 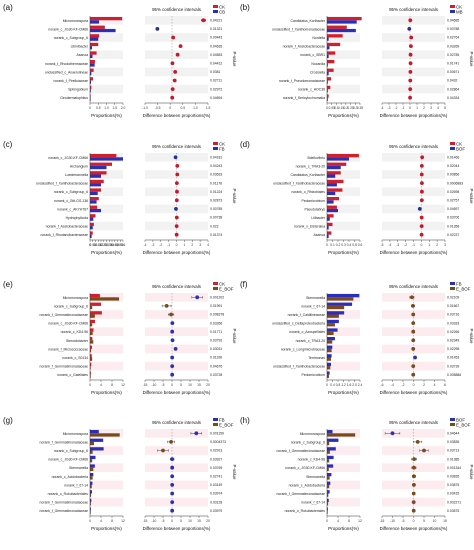 I want to click on x-tick-label: 8, so click(x=112, y=385).